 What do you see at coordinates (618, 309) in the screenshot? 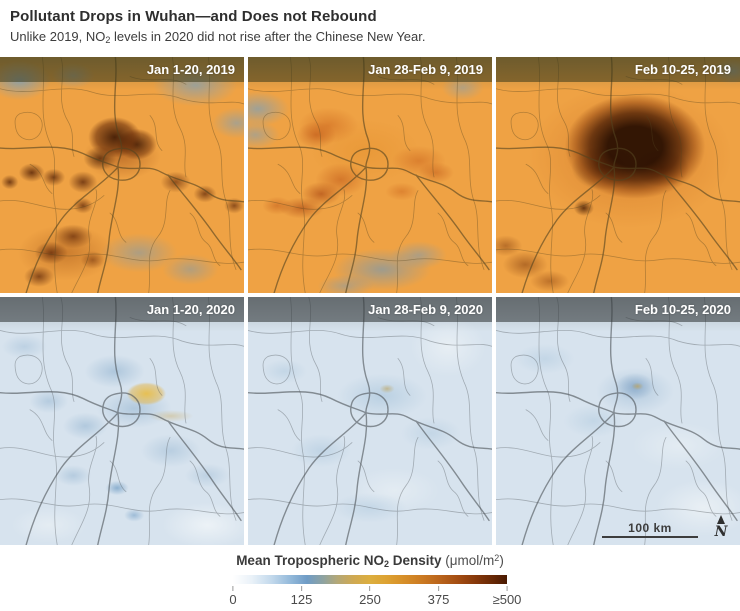
I see `panel-date-banner: Feb 10-25, 2020` at bounding box center [618, 309].